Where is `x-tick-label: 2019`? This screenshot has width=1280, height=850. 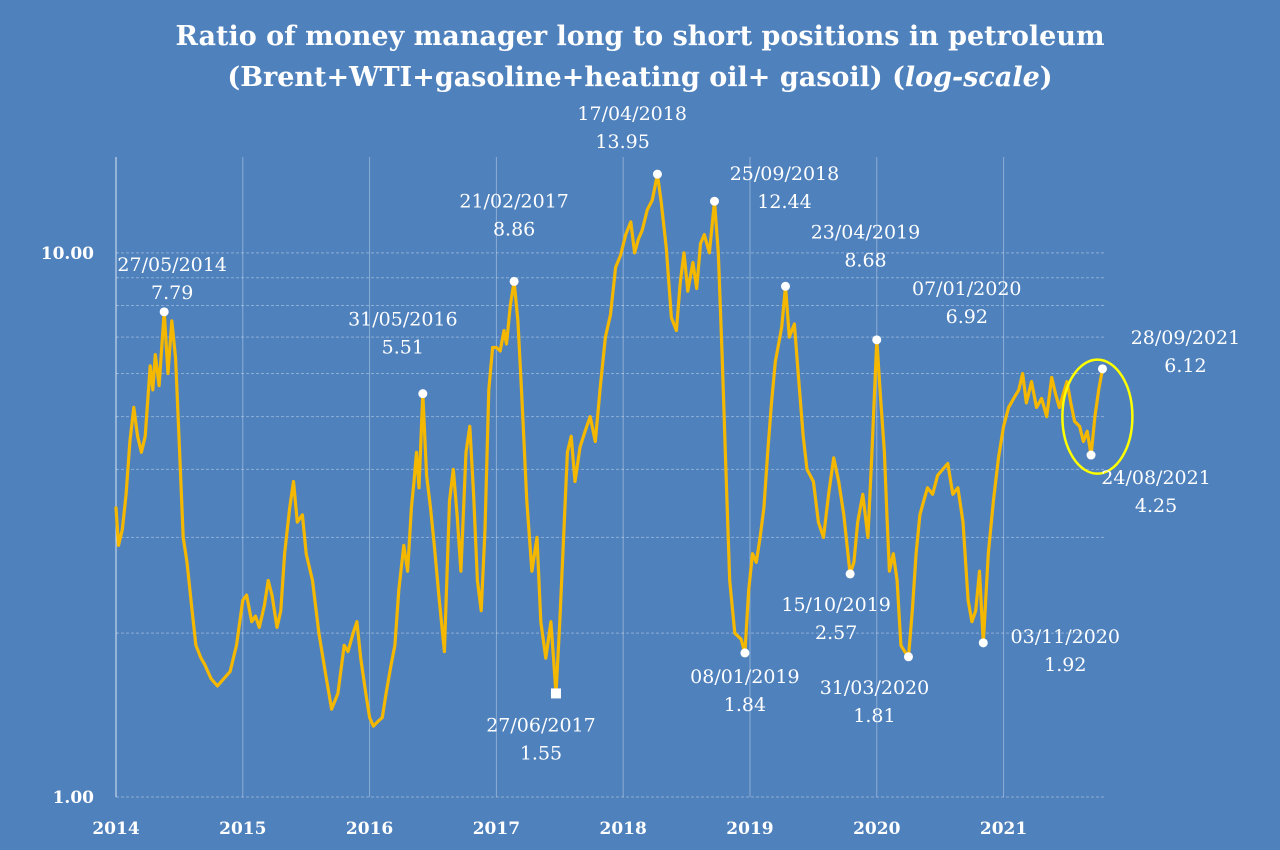
x-tick-label: 2019 is located at coordinates (749, 829).